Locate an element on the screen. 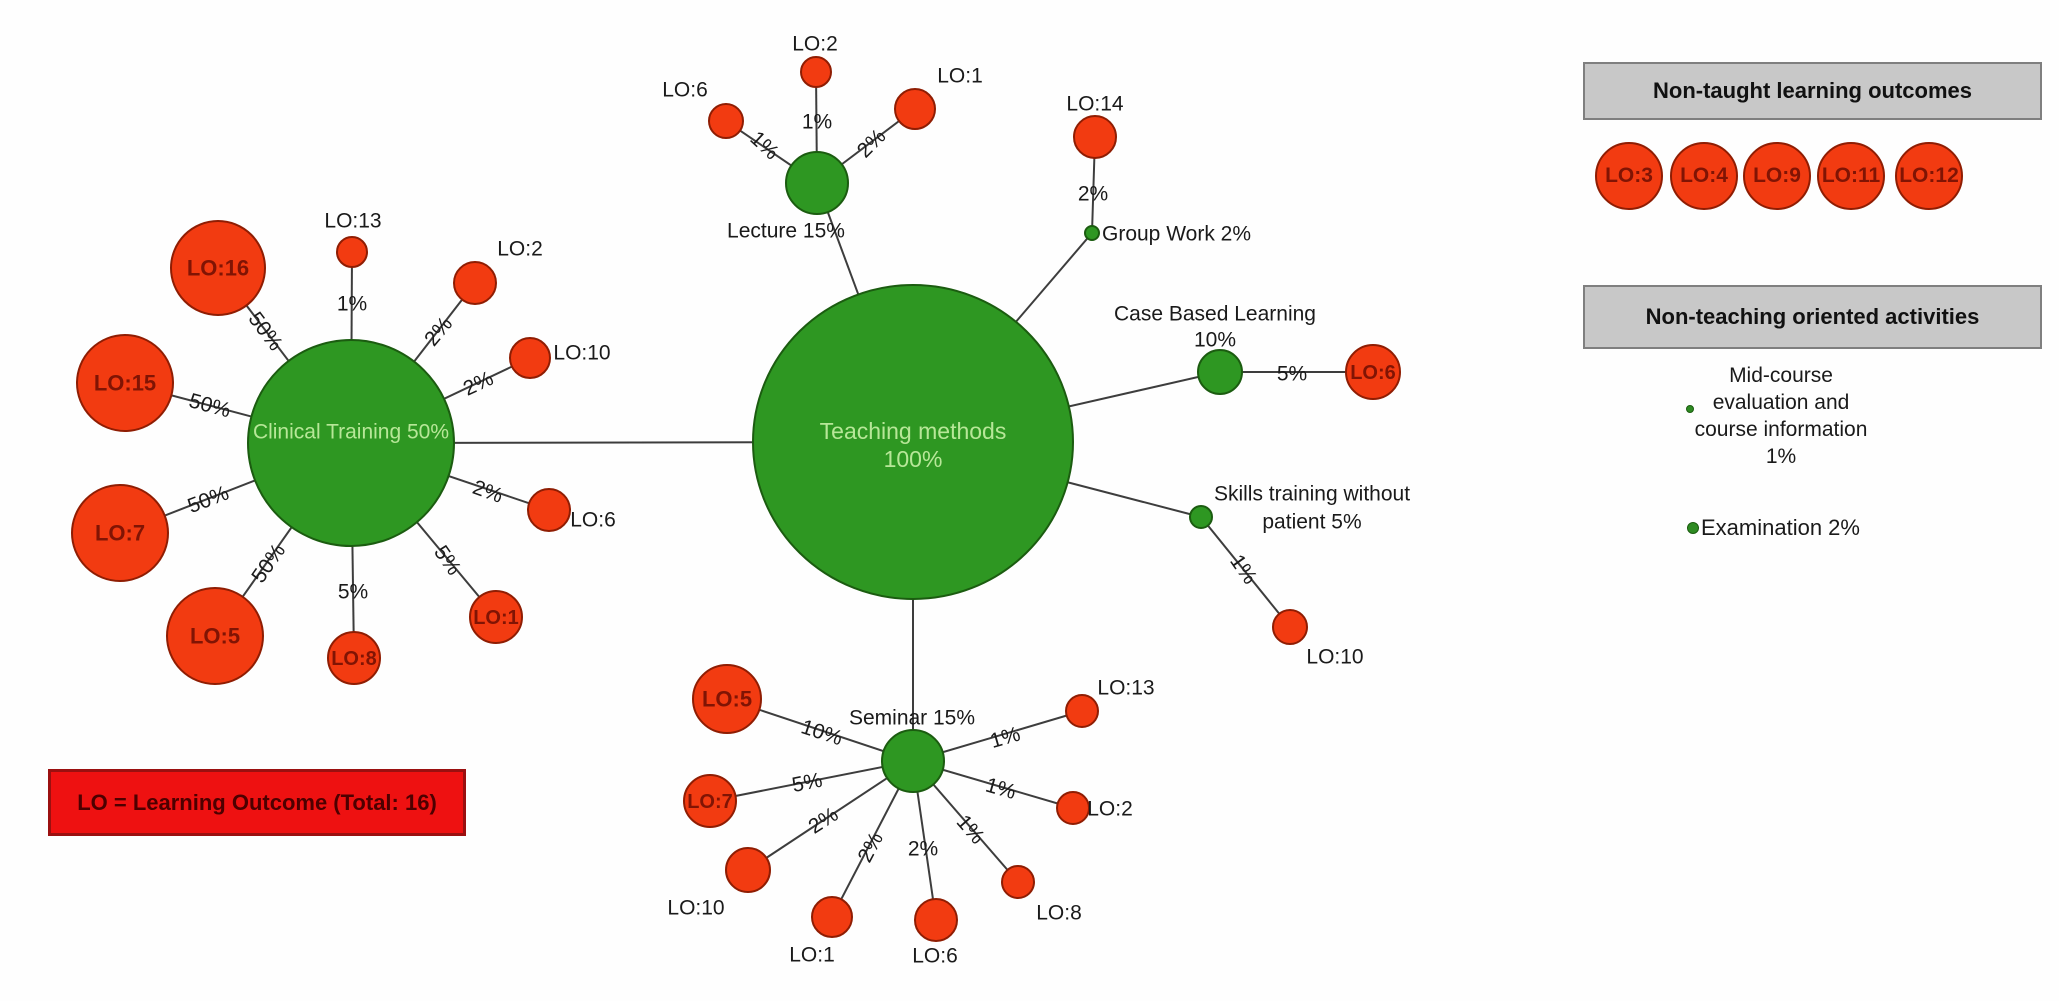 This screenshot has height=1001, width=2059. node-c5-circle is located at coordinates (215, 636).